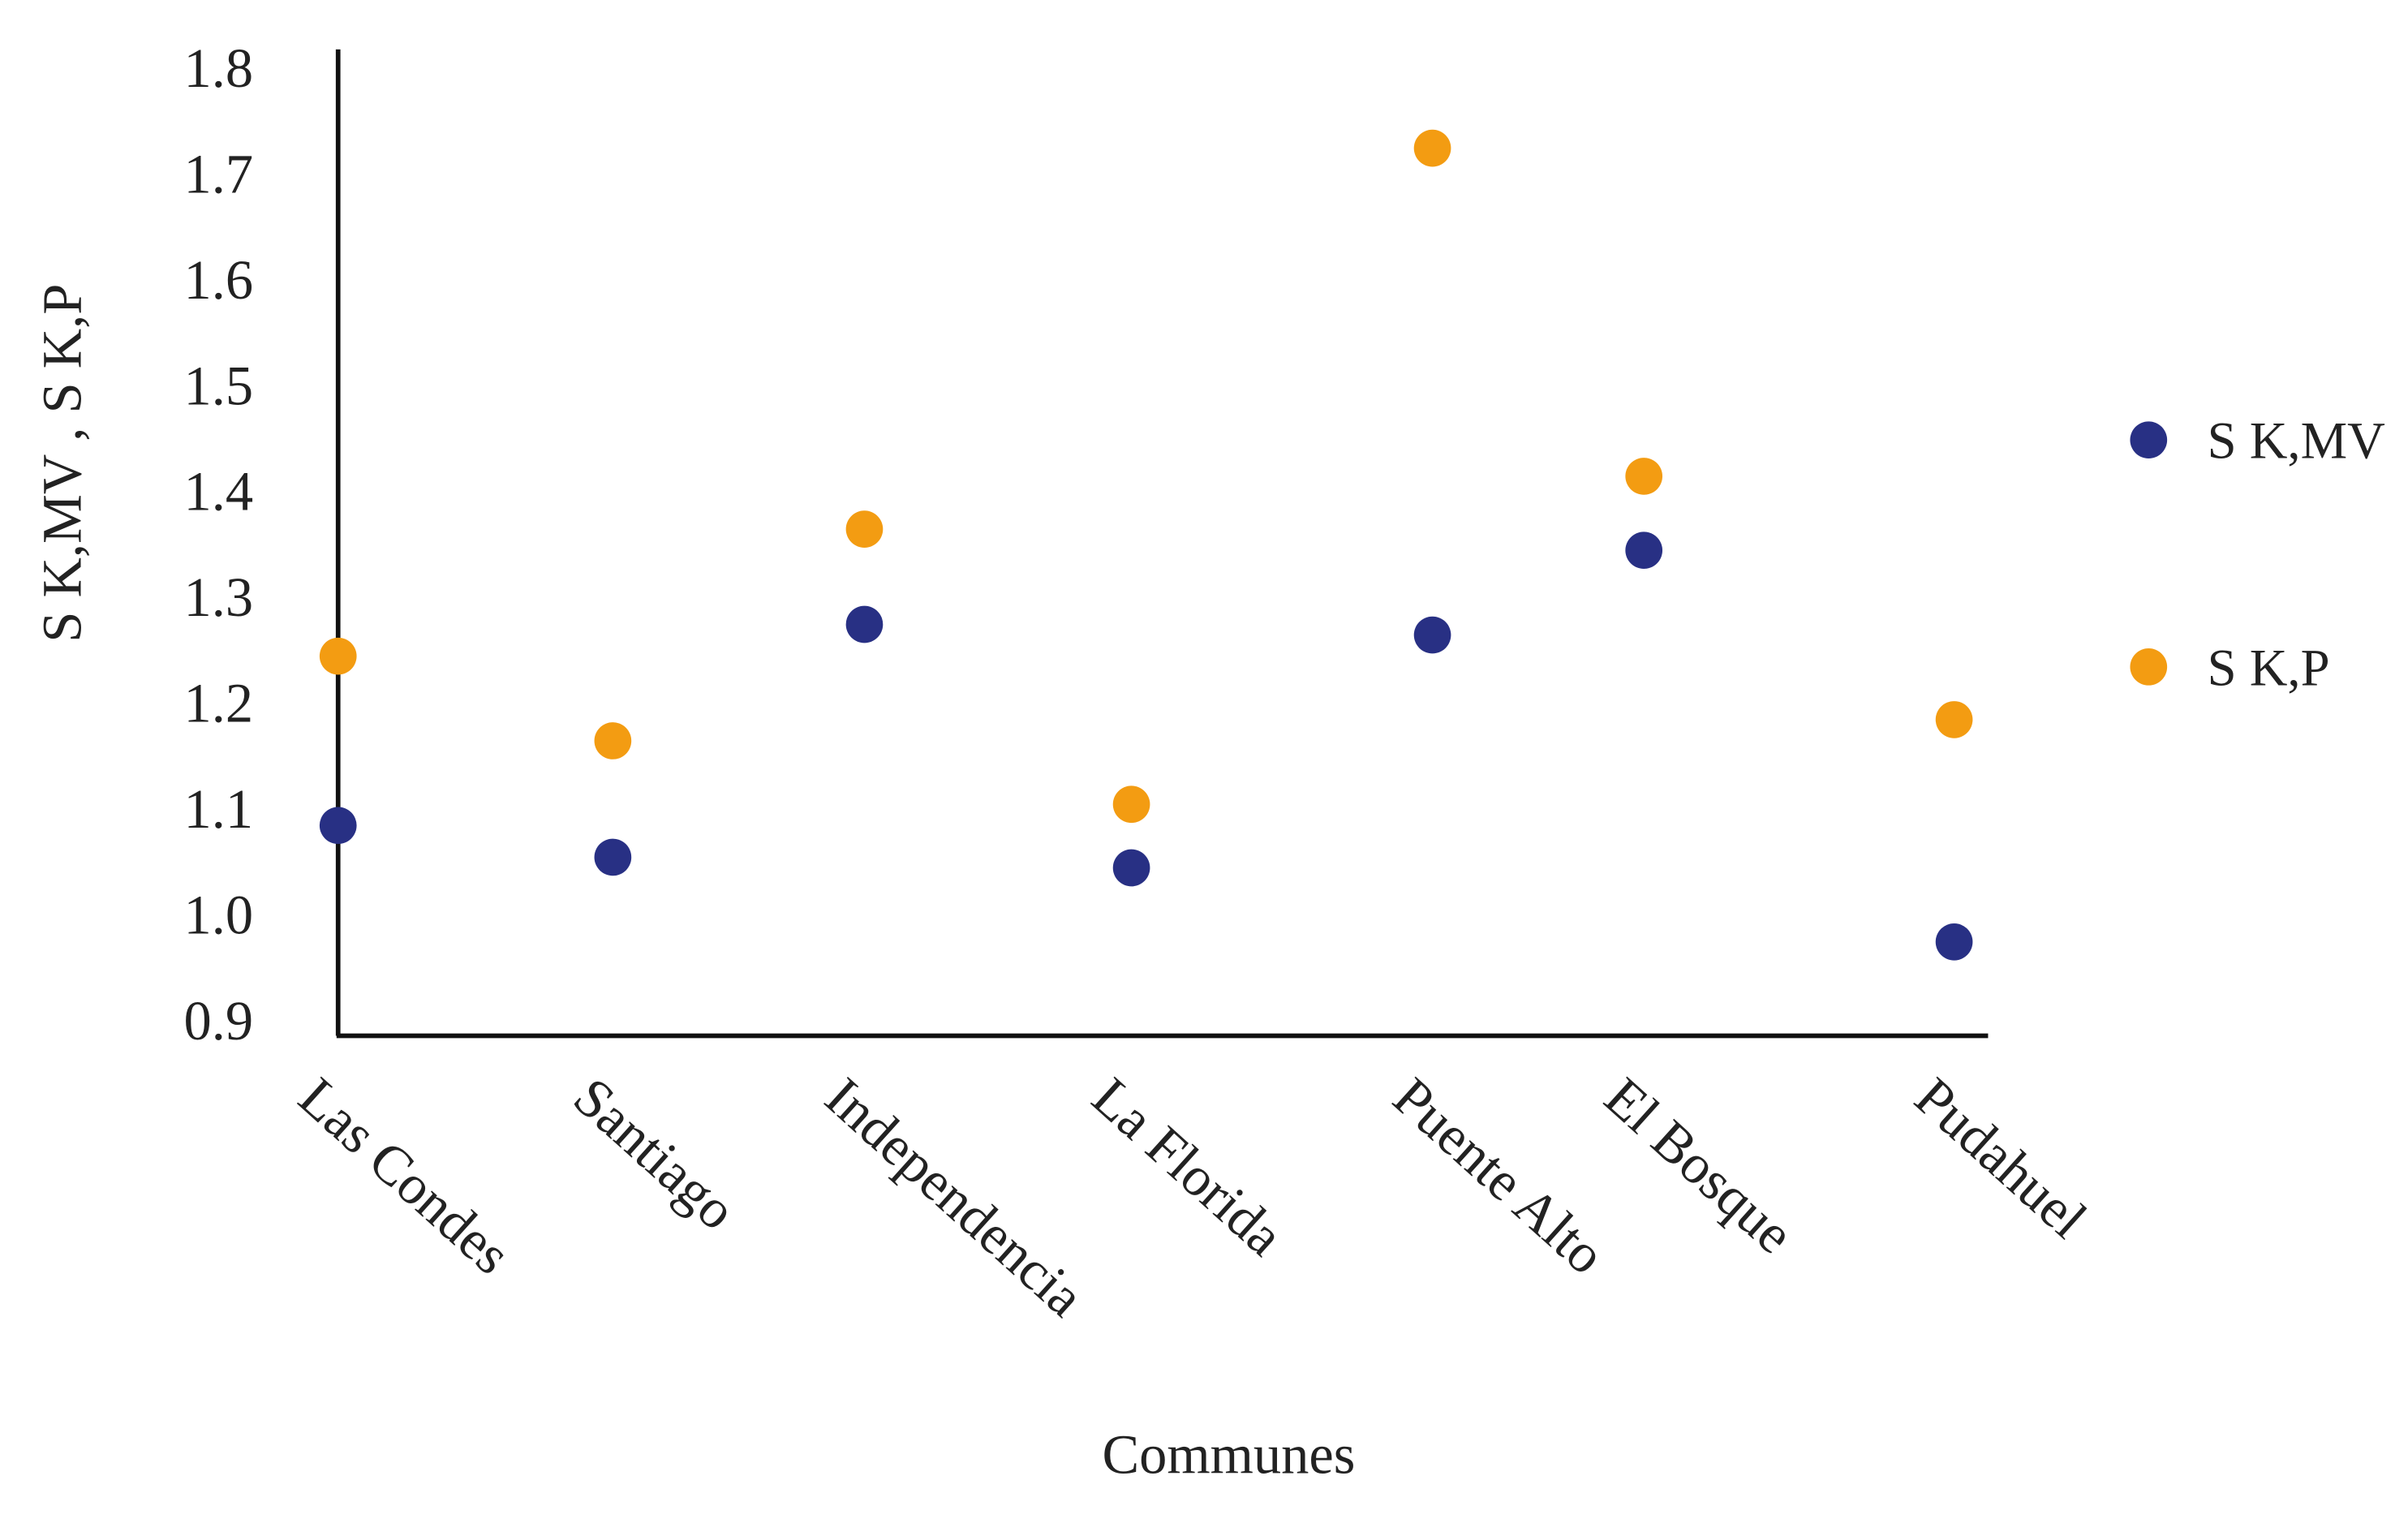 The image size is (2408, 1519). What do you see at coordinates (2269, 667) in the screenshot?
I see `legend-label: S K,P` at bounding box center [2269, 667].